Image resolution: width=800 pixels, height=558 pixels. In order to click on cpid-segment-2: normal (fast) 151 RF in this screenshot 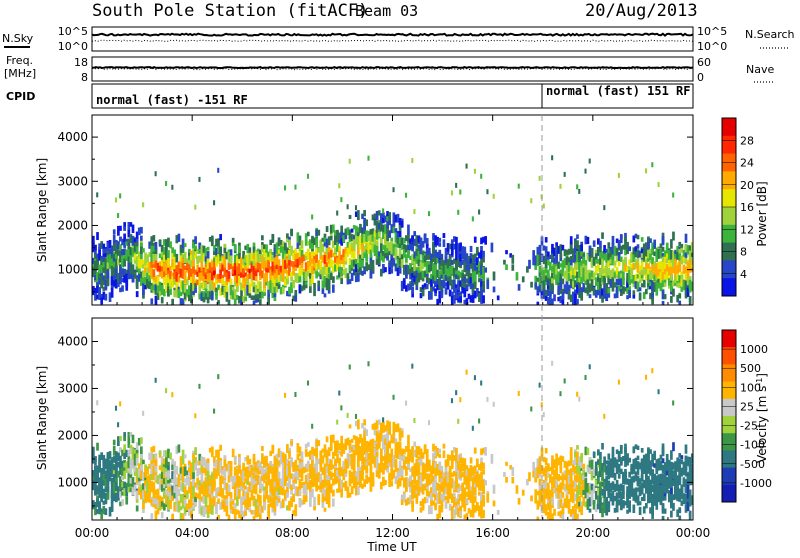, I will do `click(618, 91)`.